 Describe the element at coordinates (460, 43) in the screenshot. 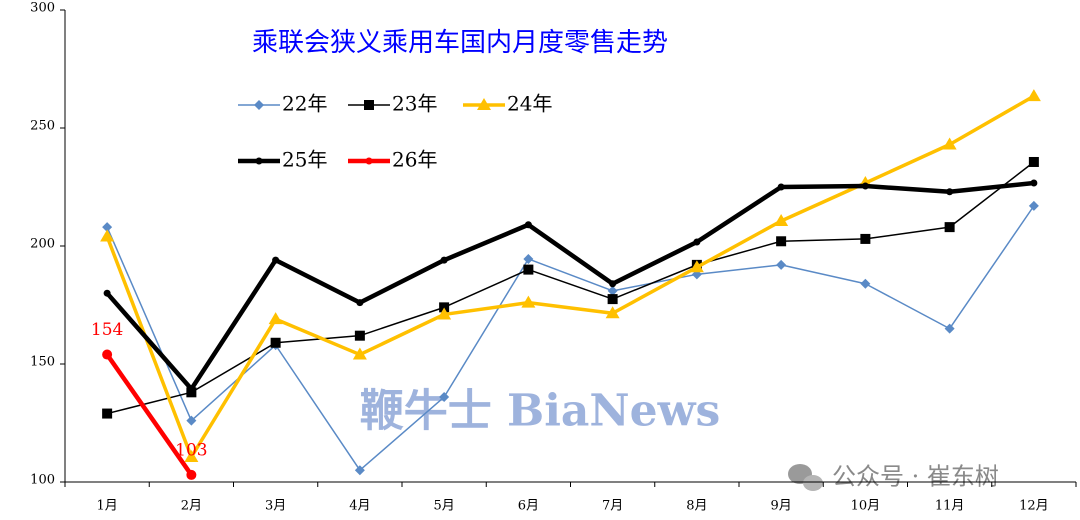

I see `chart-title: 乘联会狭义乘用车国内月度零售走势` at that location.